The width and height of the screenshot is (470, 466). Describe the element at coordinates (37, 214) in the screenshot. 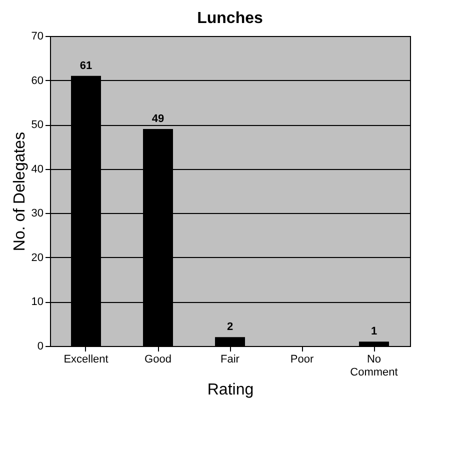

I see `y-tick-label: 30` at that location.